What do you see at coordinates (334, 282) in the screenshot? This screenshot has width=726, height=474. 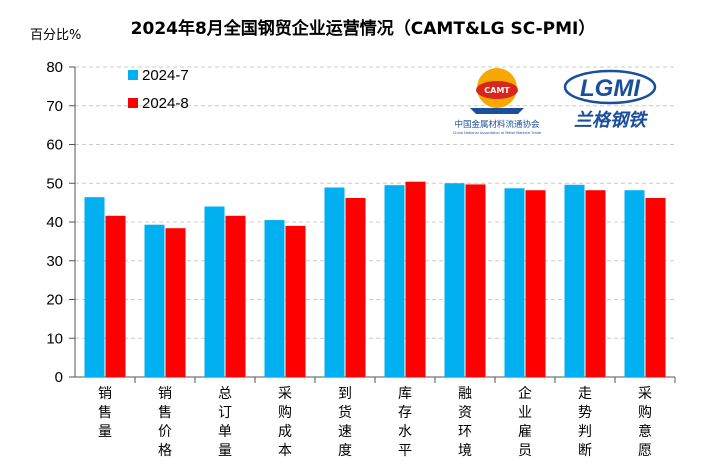 I see `bar-2024-7-到货速度` at bounding box center [334, 282].